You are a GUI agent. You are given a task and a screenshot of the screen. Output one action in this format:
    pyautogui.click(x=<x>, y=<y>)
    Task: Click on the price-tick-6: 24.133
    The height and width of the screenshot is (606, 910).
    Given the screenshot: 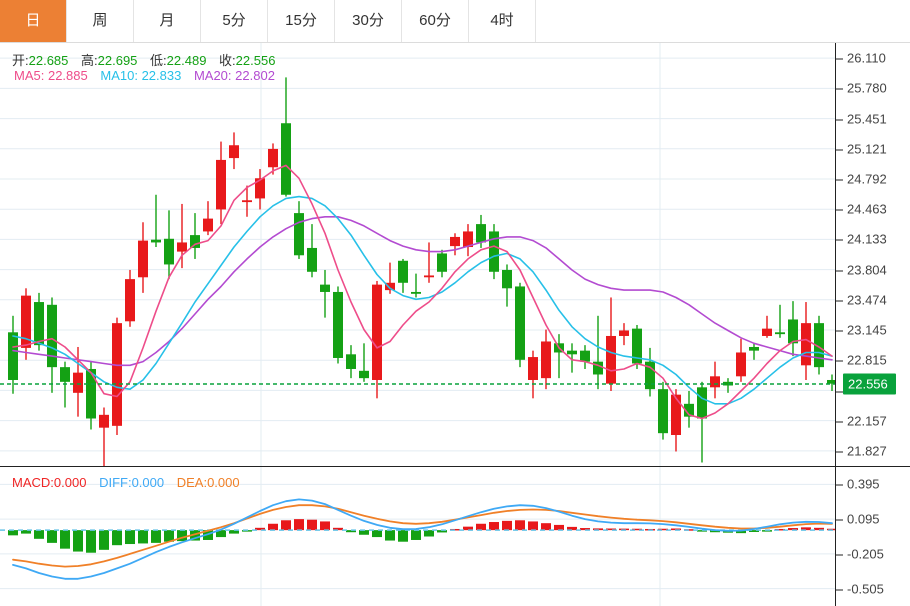 What is the action you would take?
    pyautogui.click(x=861, y=239)
    